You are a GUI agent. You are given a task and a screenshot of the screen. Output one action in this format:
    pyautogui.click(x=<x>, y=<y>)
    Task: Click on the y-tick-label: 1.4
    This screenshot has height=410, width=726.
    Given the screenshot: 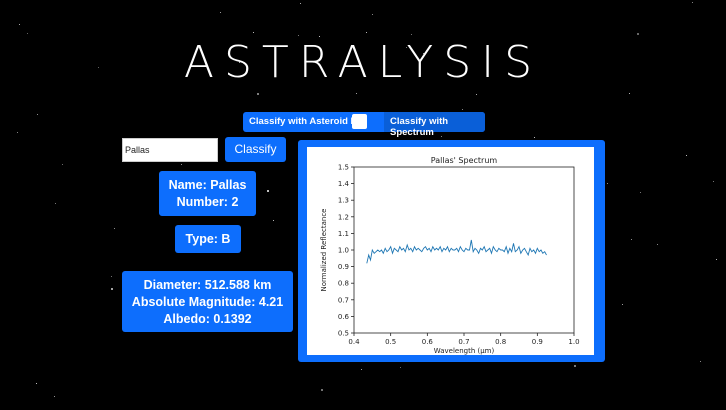 What is the action you would take?
    pyautogui.click(x=344, y=184)
    